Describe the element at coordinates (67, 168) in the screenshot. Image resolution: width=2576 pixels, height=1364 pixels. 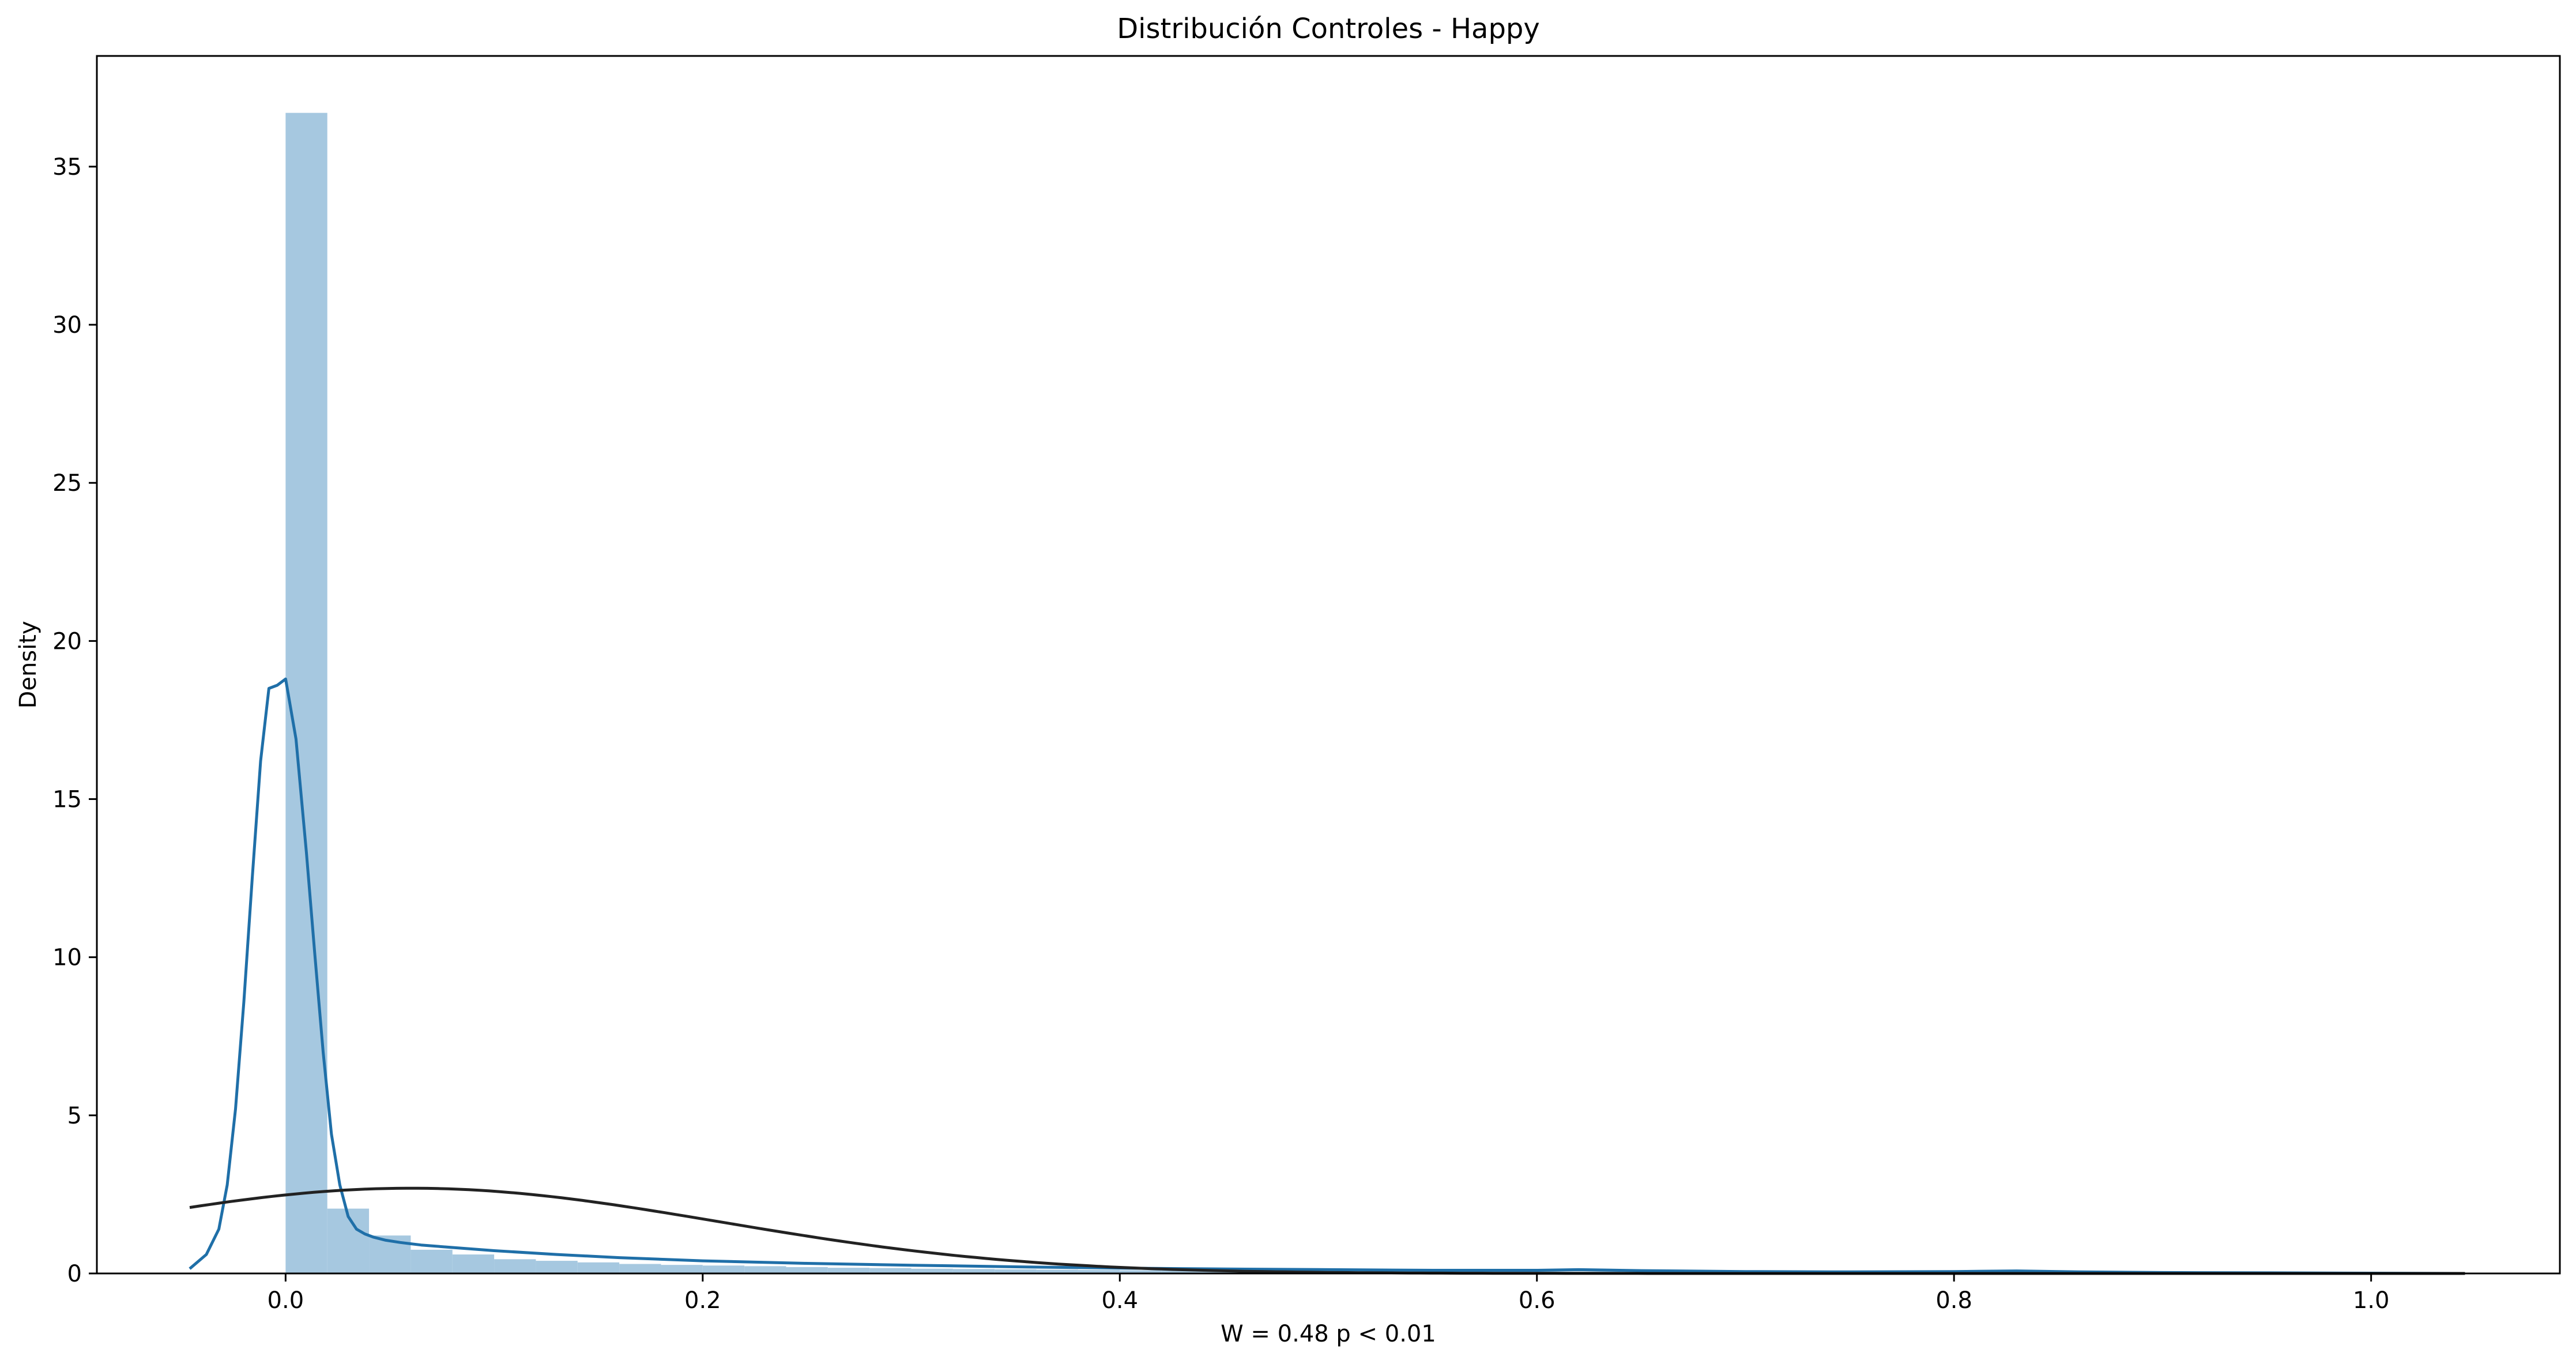
I see `y-tick-label: 35` at that location.